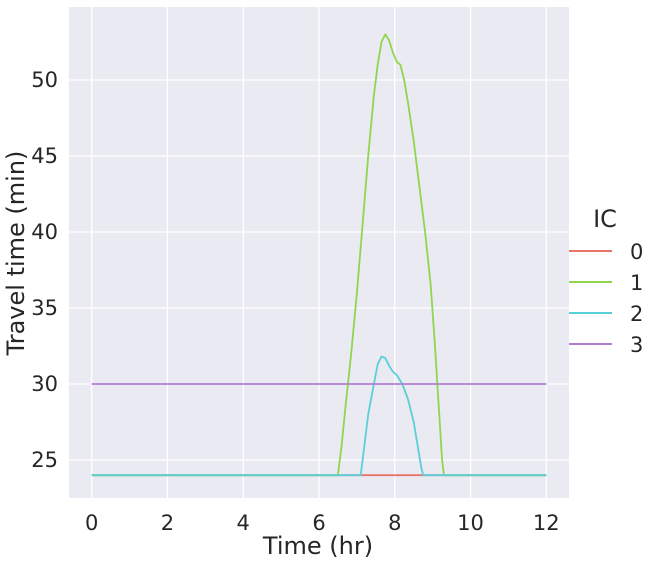 Image resolution: width=662 pixels, height=565 pixels. What do you see at coordinates (605, 219) in the screenshot?
I see `legend-title: IC` at bounding box center [605, 219].